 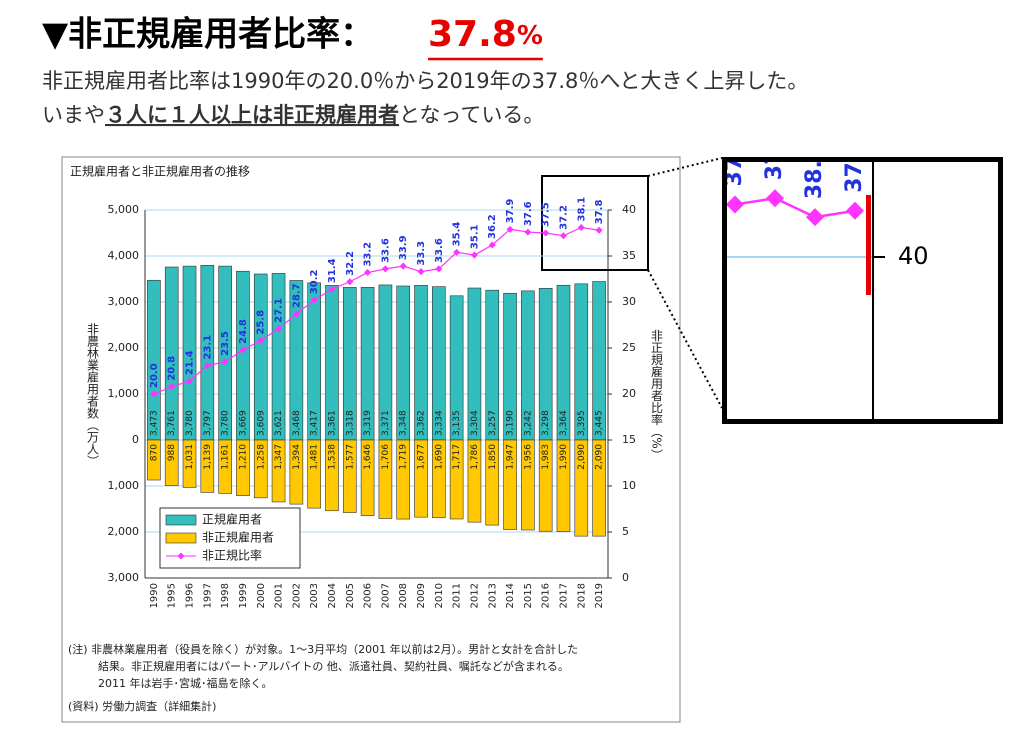 I want to click on x-tick-label: 2015, so click(x=528, y=595).